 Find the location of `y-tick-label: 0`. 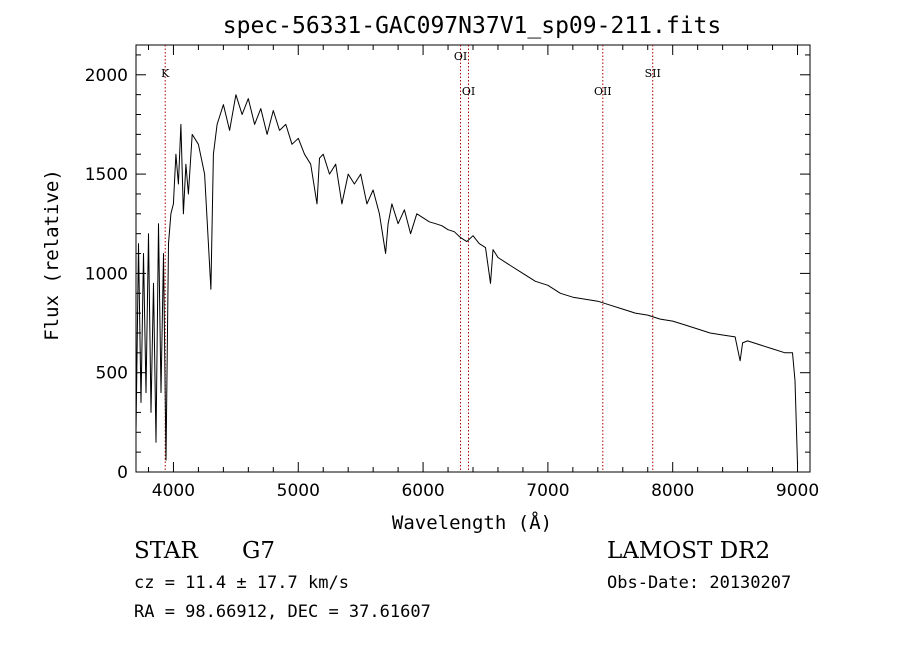

y-tick-label: 0 is located at coordinates (122, 473).